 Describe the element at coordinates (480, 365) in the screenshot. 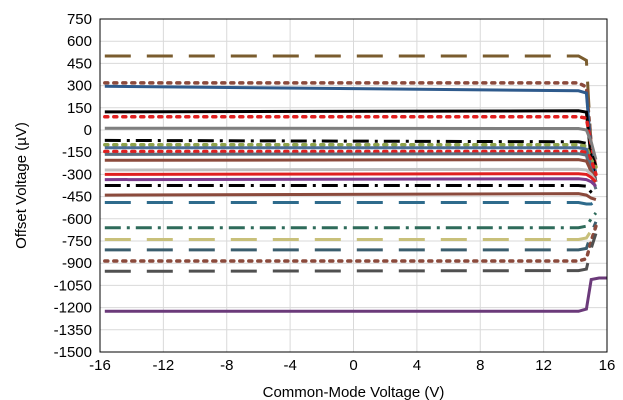

I see `x-tick-label: 8` at that location.